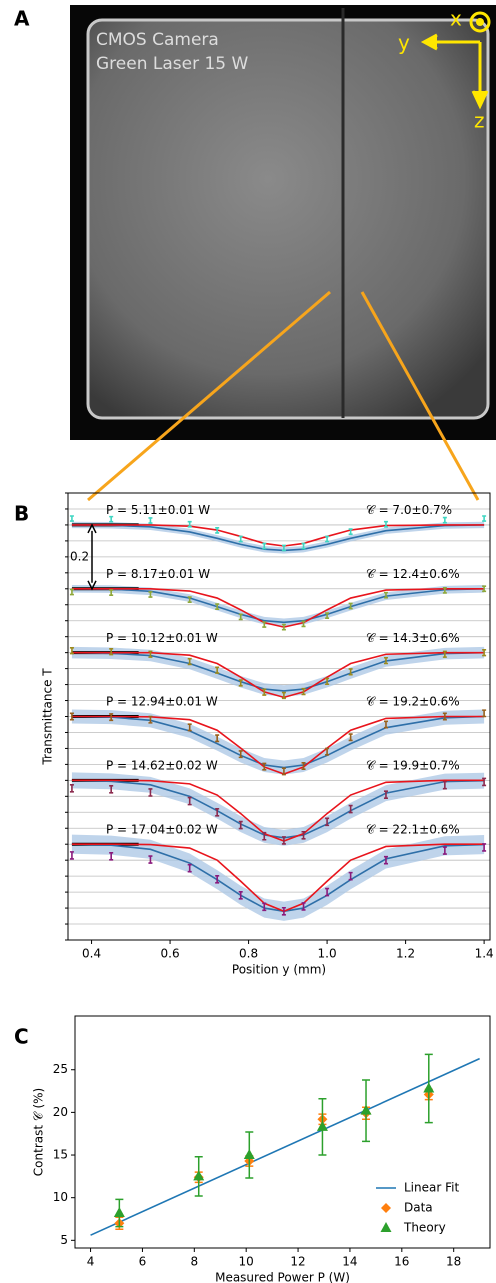  I want to click on y-axis-label: Transmittance T, so click(48, 717).